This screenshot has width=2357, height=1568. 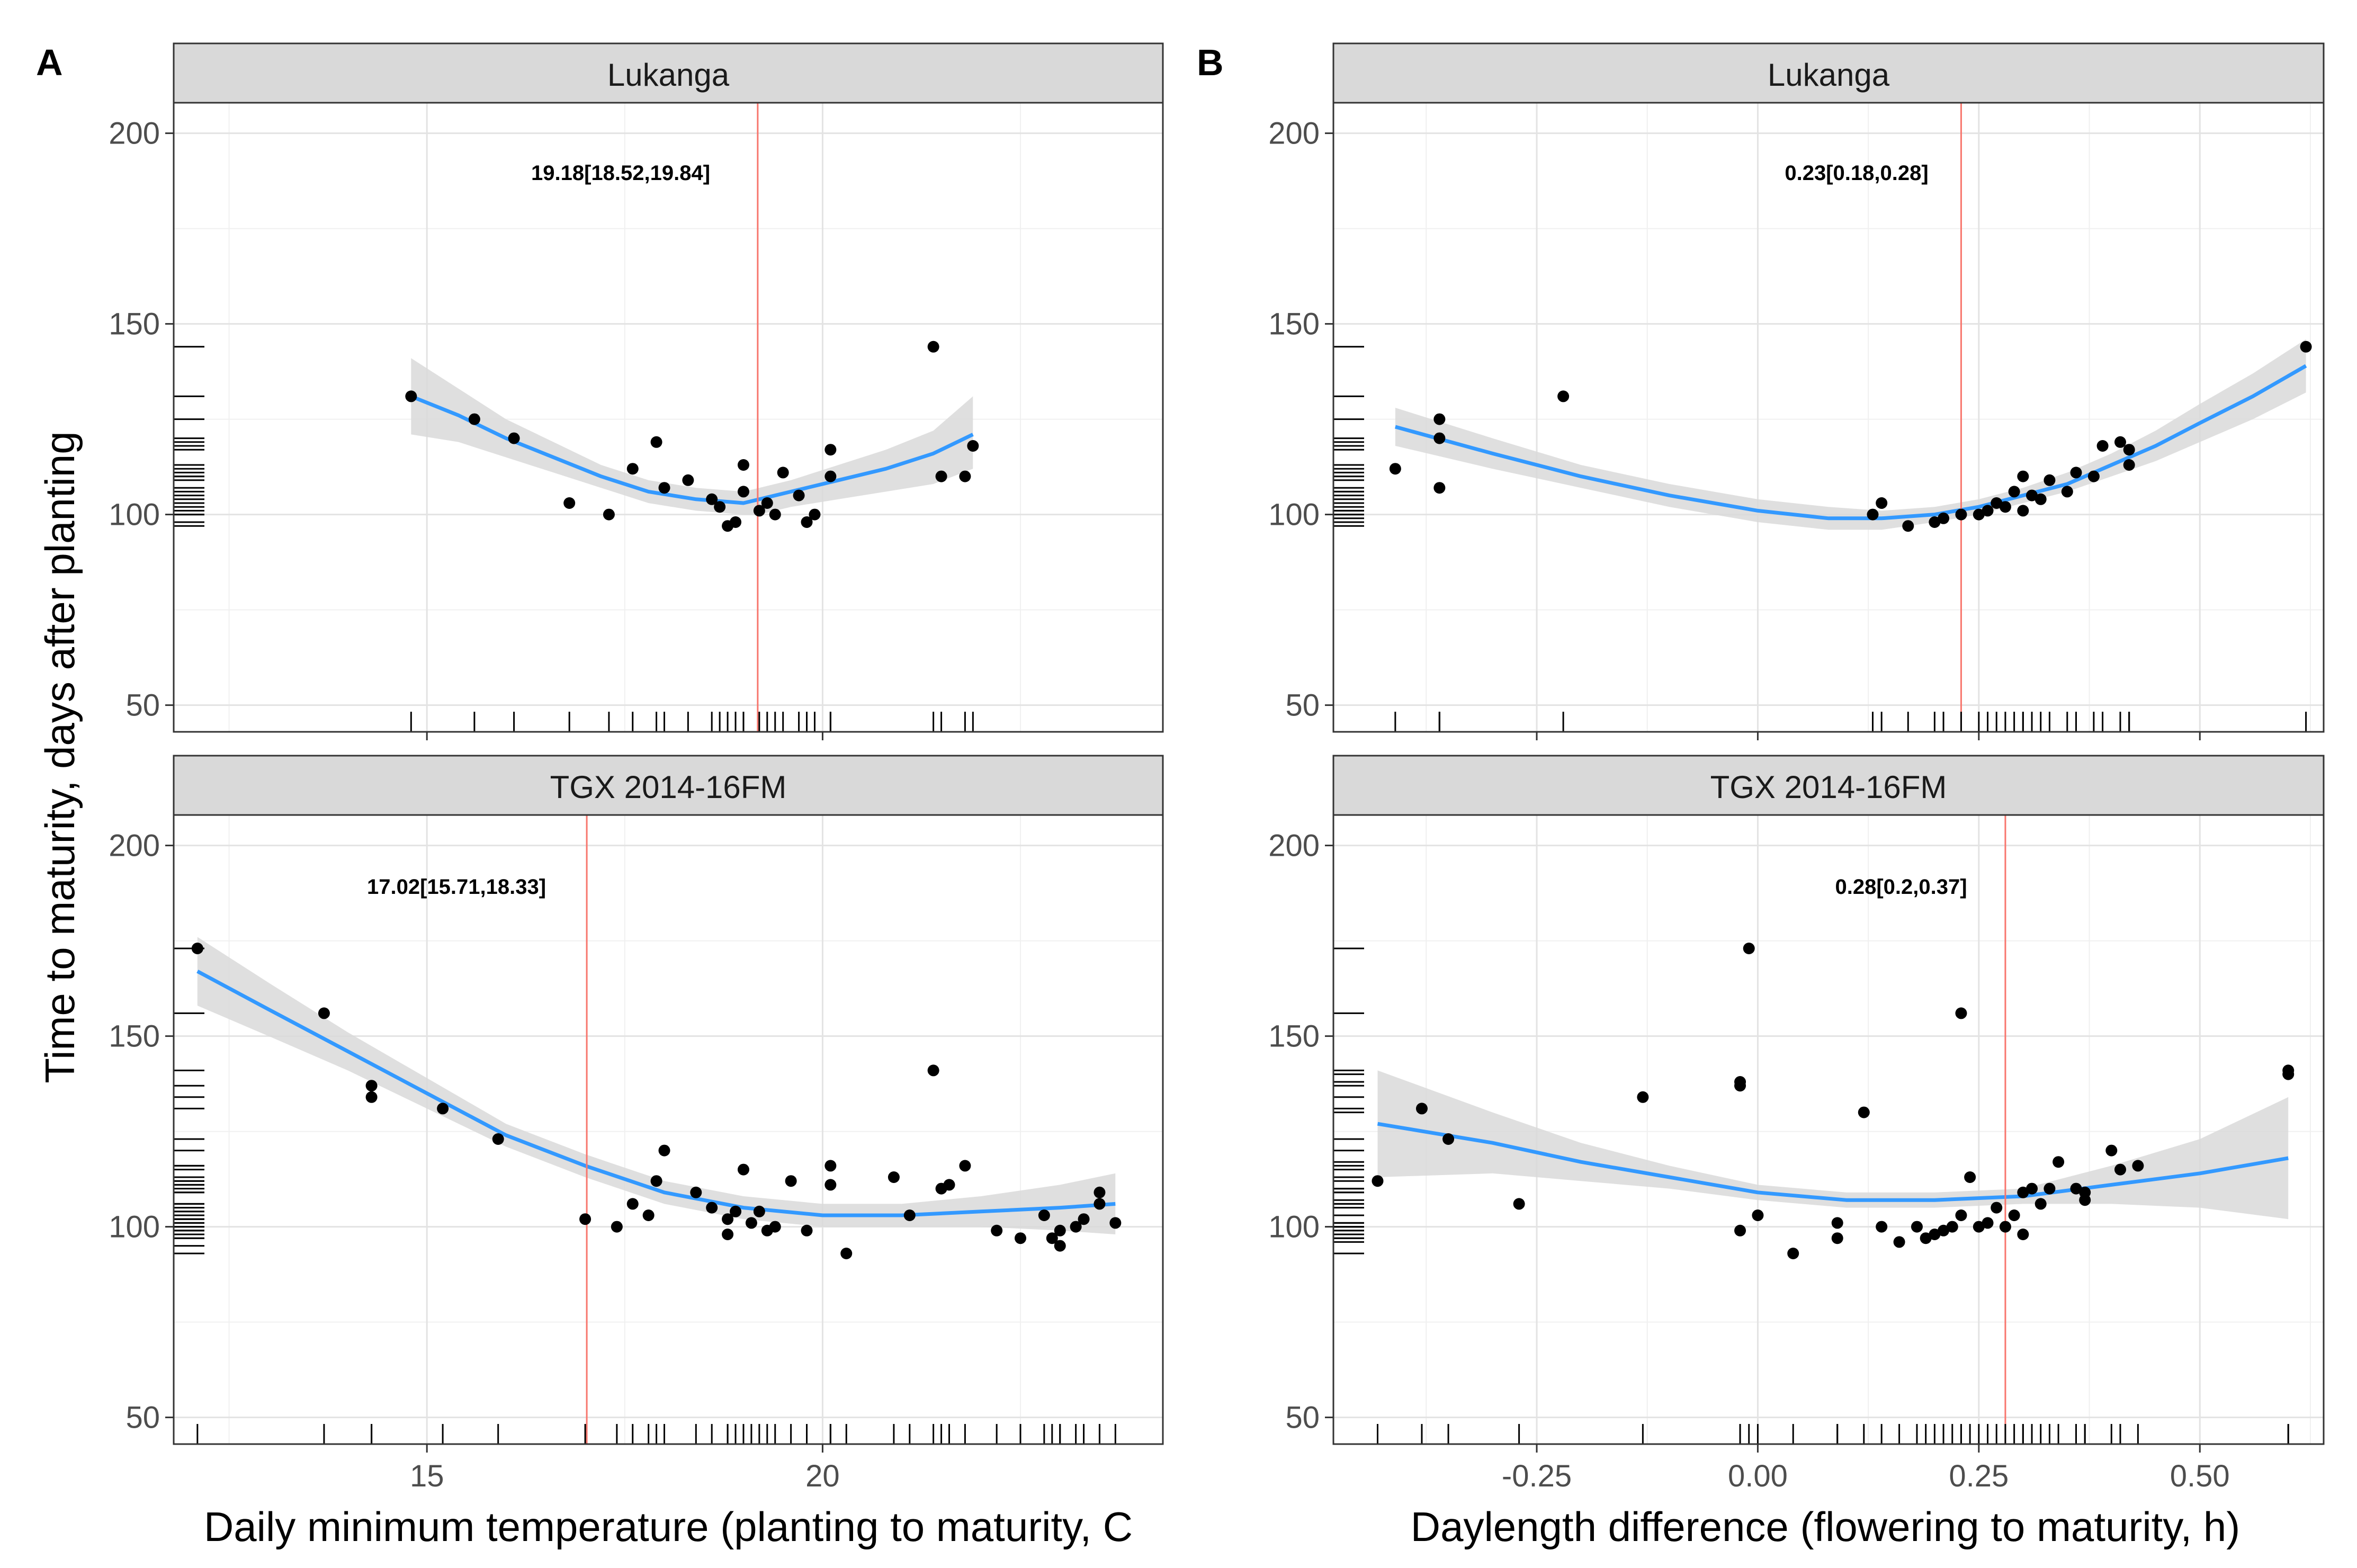 What do you see at coordinates (1833, 1145) in the screenshot?
I see `confidence-band` at bounding box center [1833, 1145].